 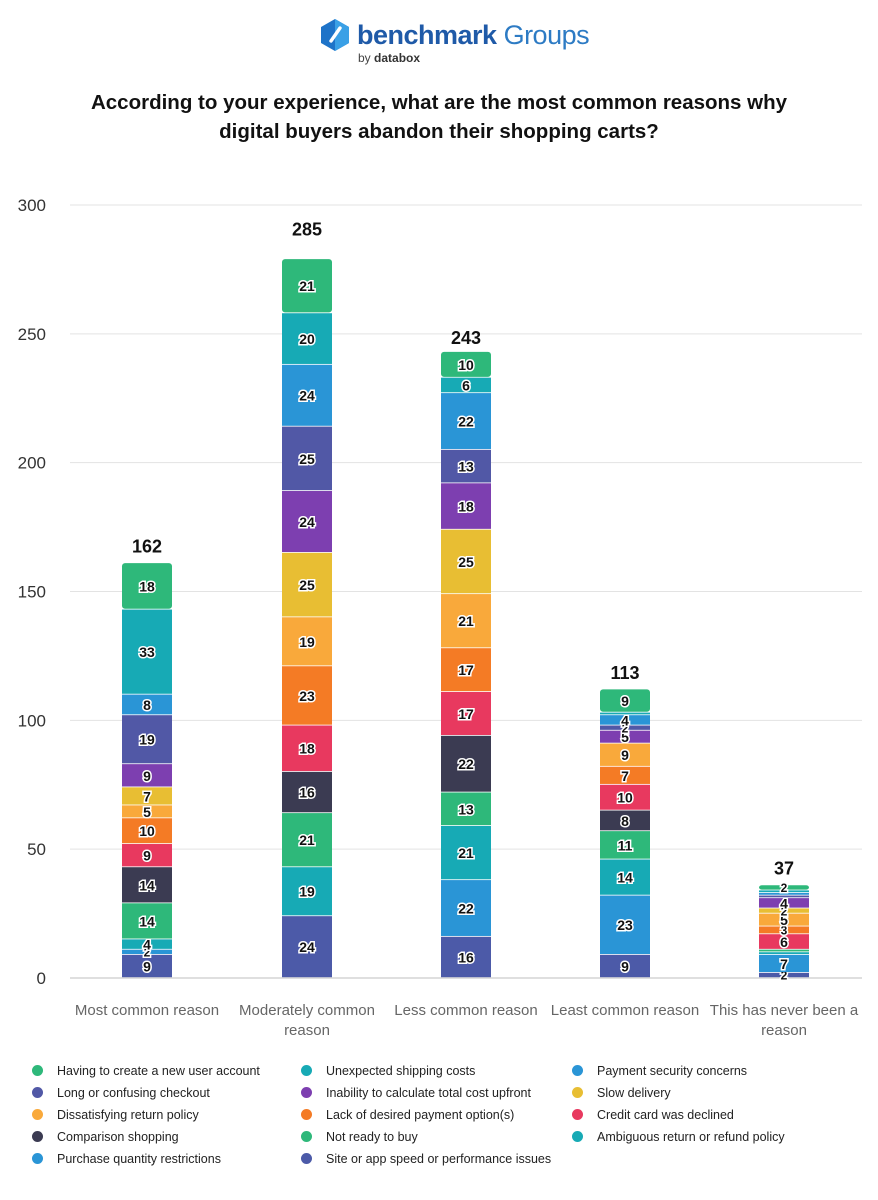 I want to click on y-tick-label: 300, so click(x=32, y=205).